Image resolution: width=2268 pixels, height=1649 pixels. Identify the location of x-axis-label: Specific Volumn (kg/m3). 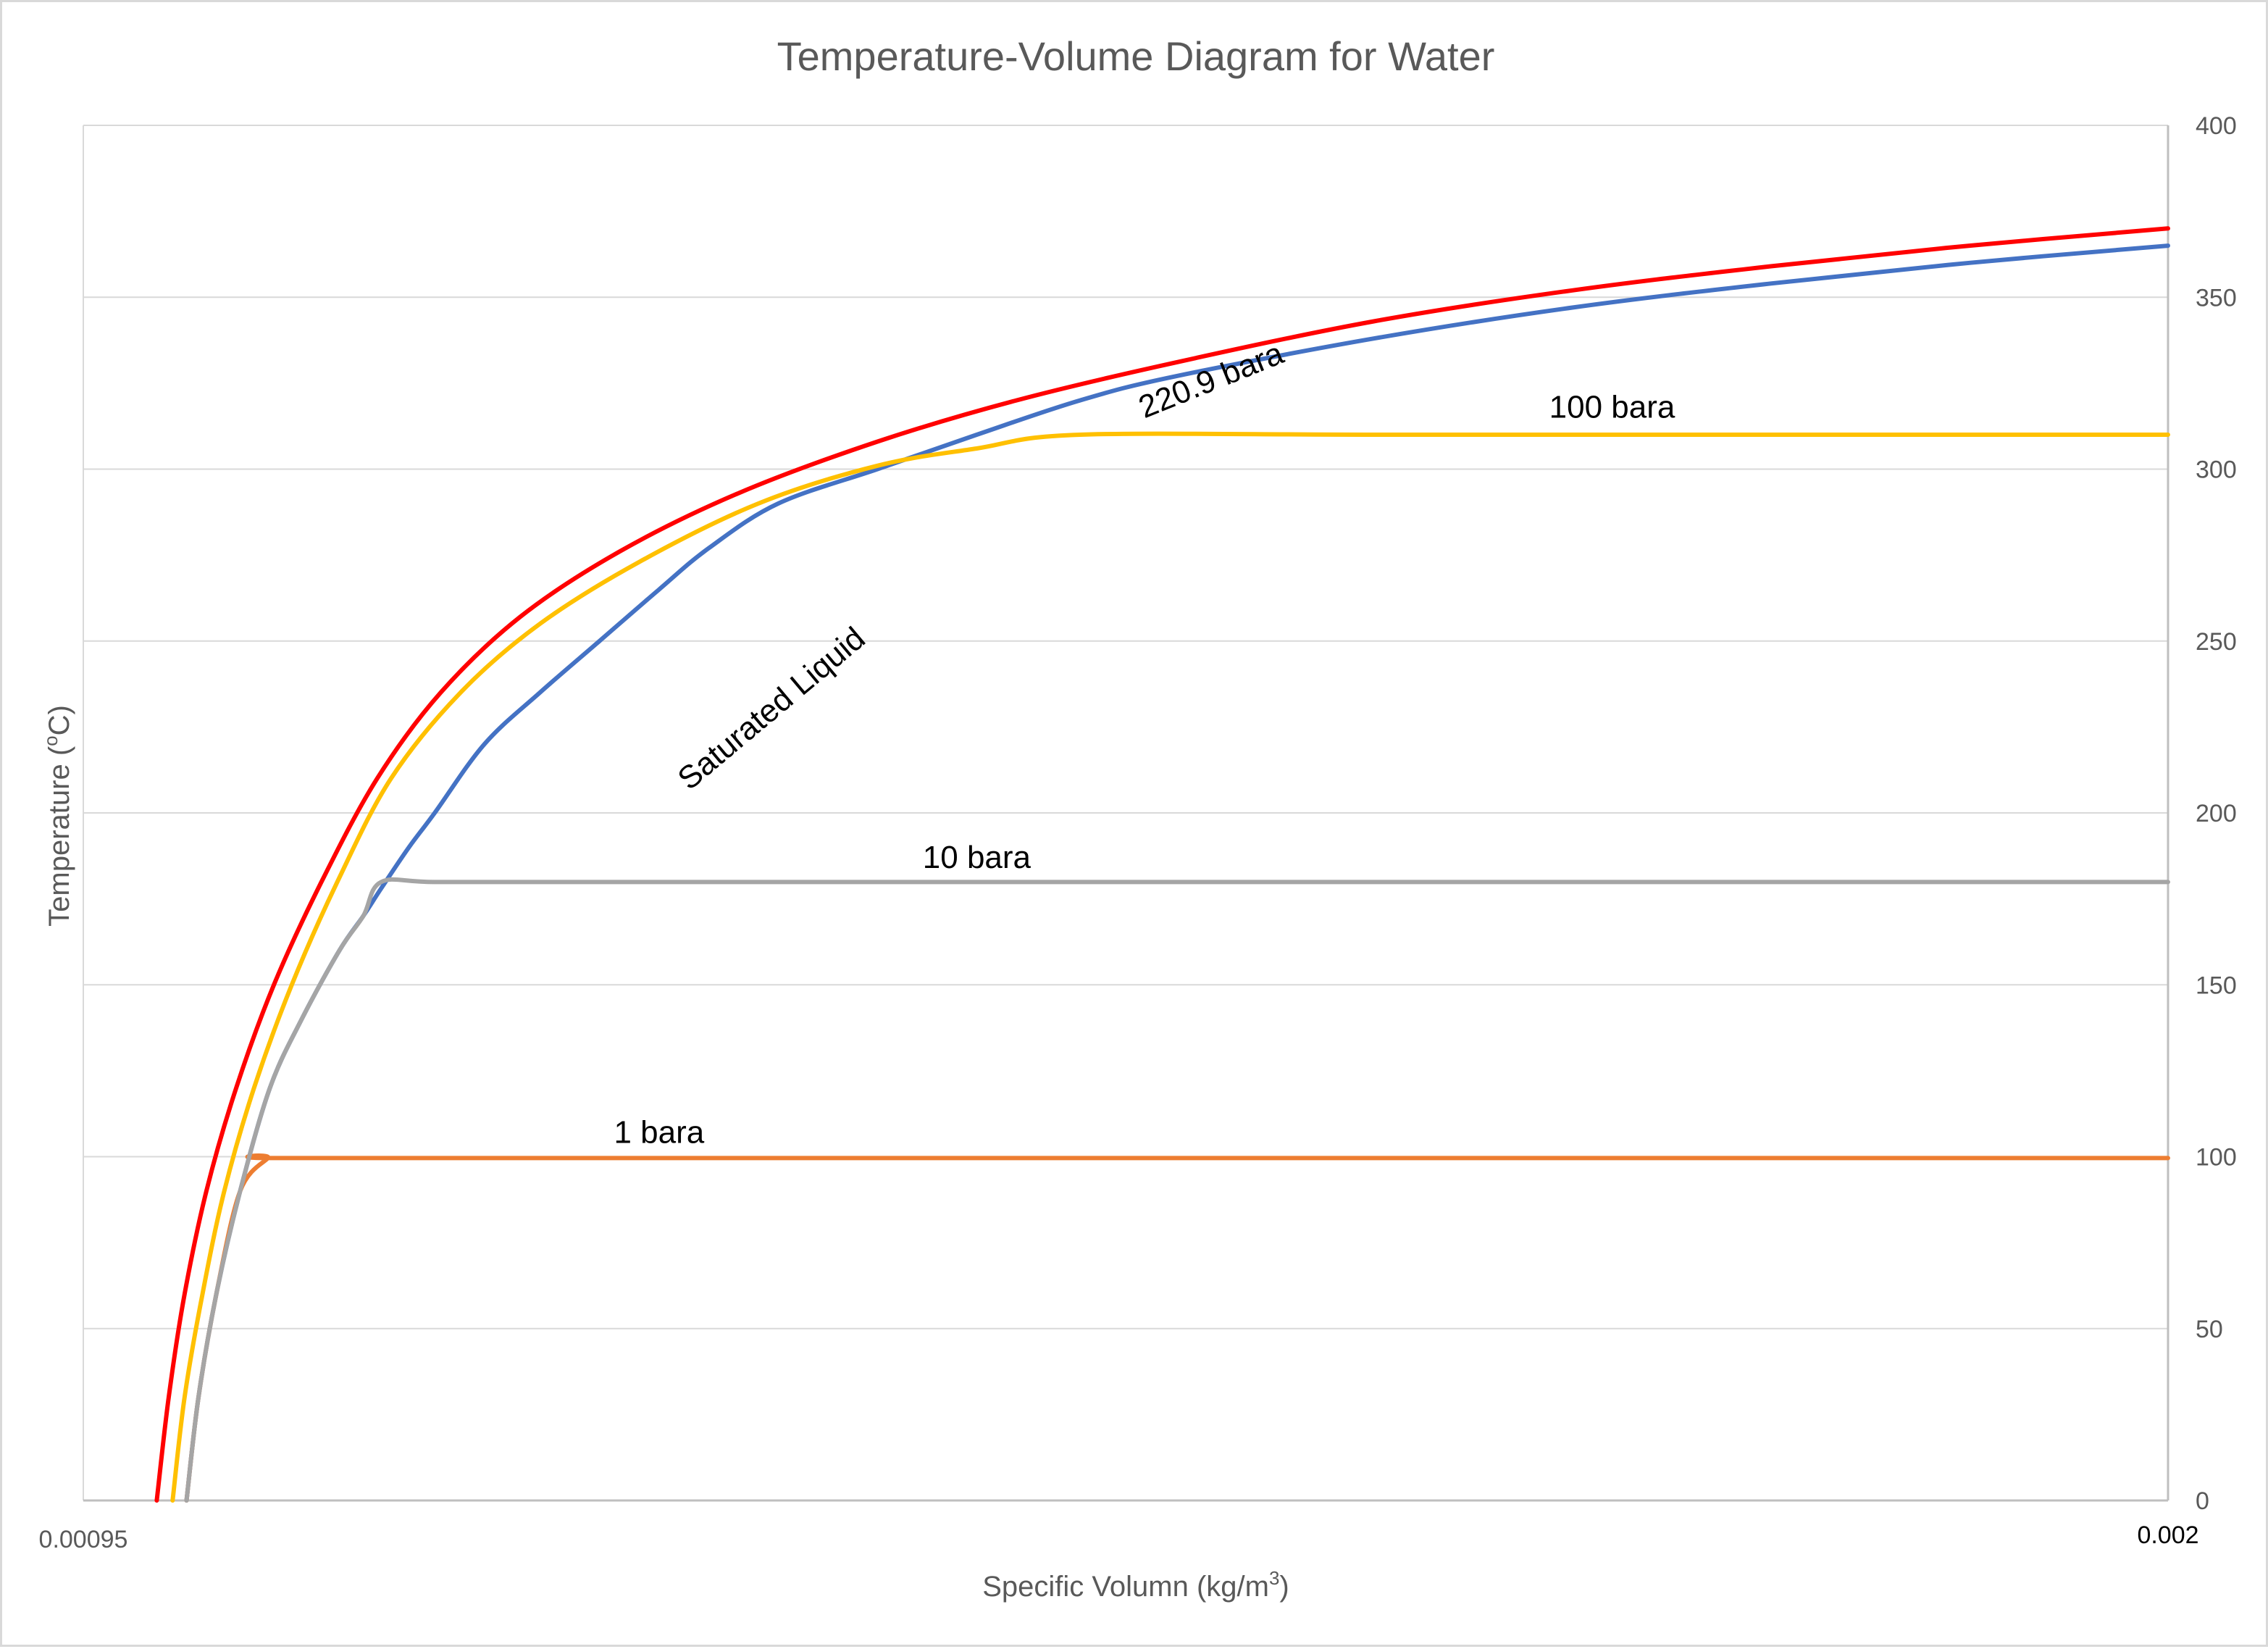
(1136, 1585).